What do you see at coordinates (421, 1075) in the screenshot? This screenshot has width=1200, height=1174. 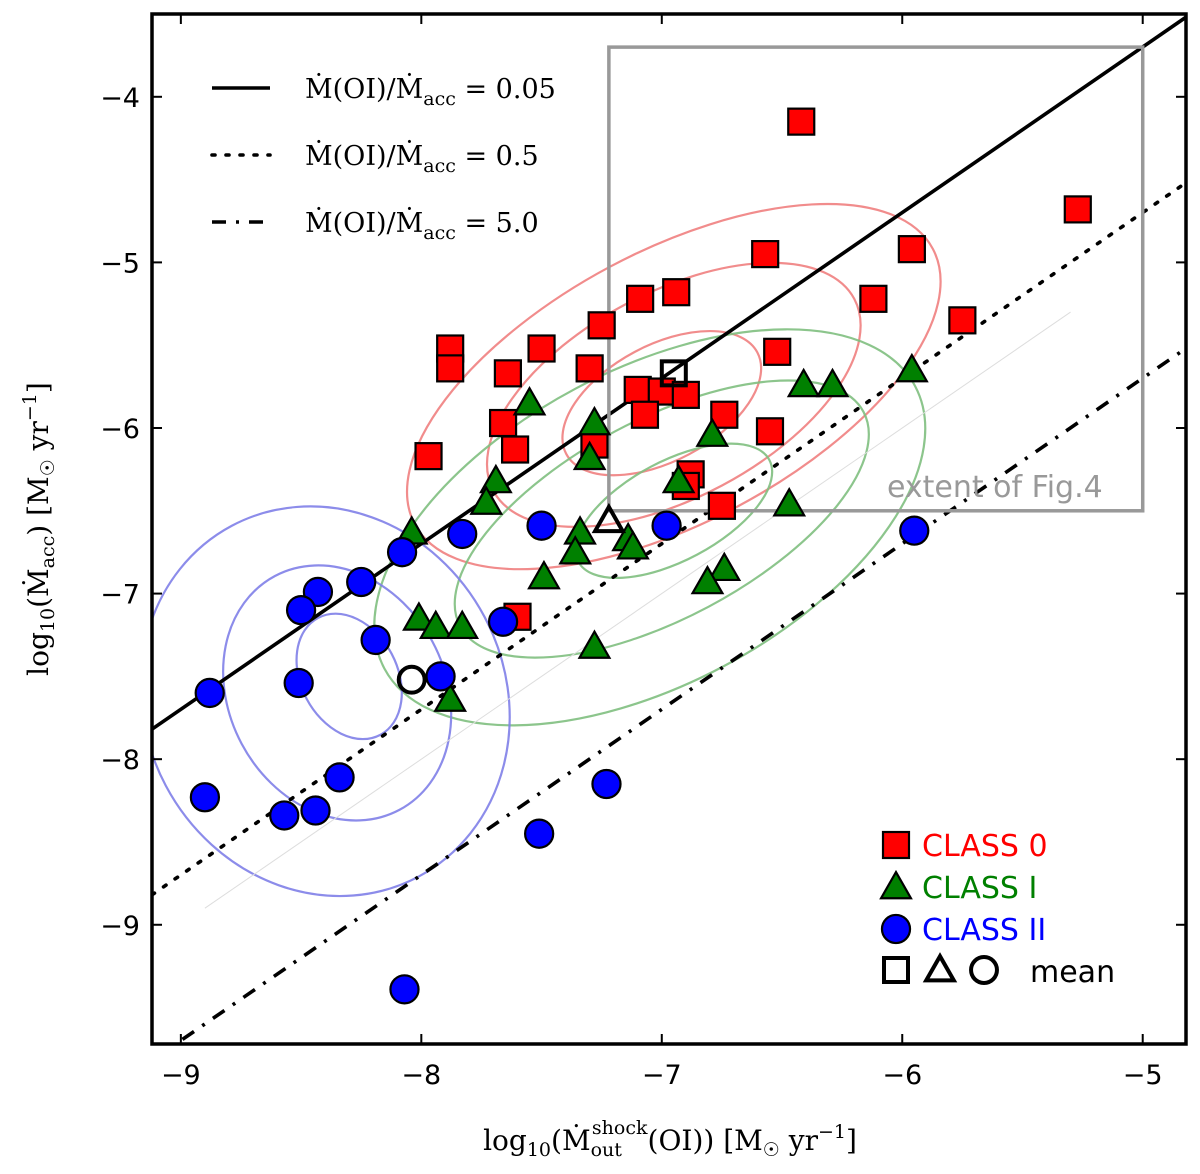 I see `x-tick-label: −8` at bounding box center [421, 1075].